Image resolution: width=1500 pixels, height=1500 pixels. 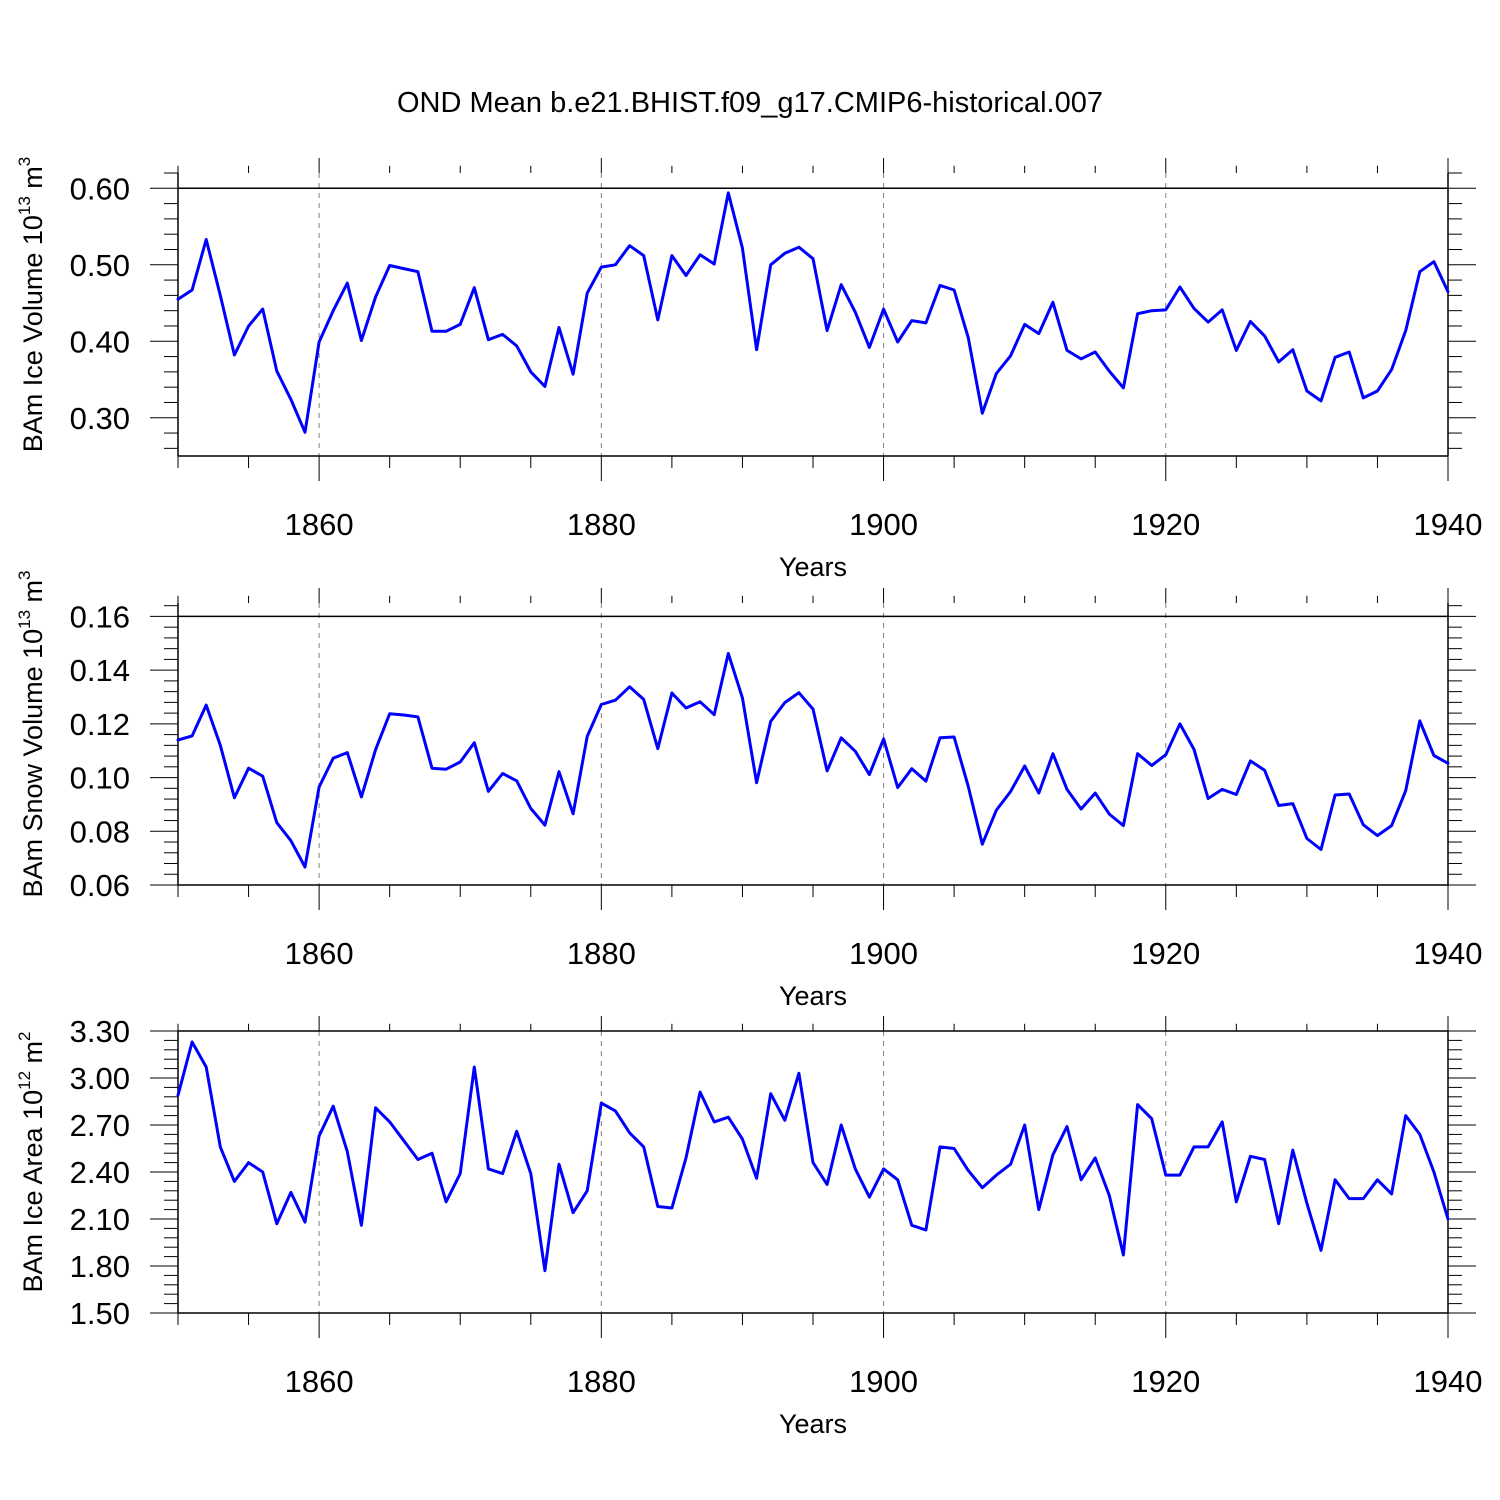 I want to click on y-tick-label: 0.08, so click(x=100, y=831).